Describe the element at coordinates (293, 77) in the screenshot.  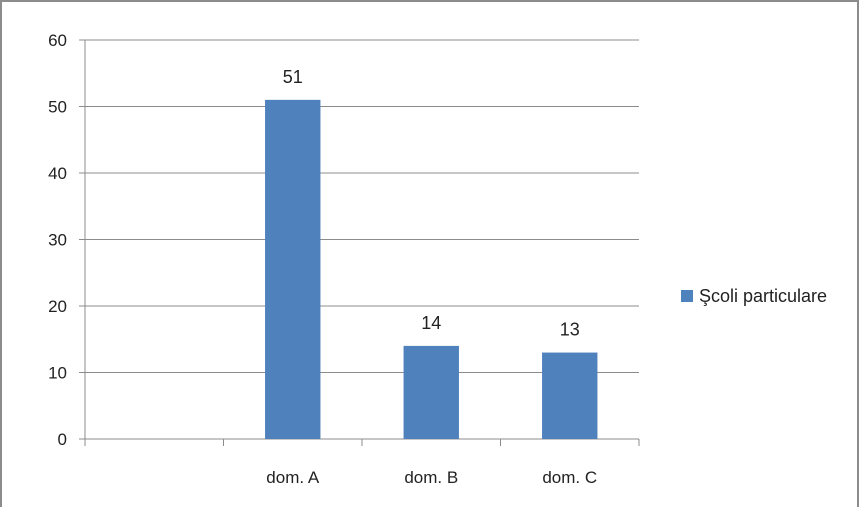
I see `data-label: 51` at that location.